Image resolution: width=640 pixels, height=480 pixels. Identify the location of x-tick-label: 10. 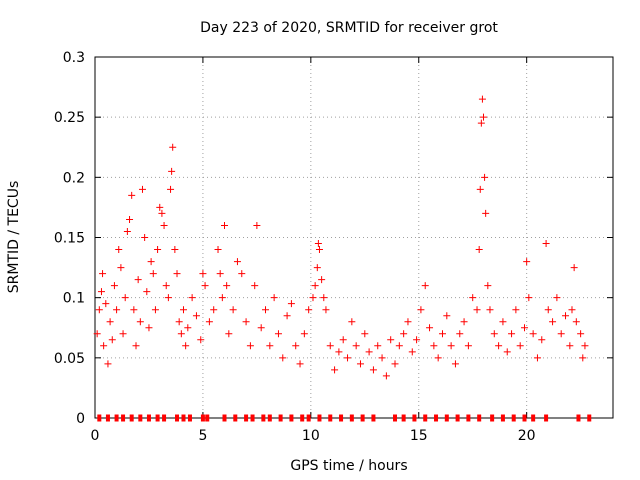
(311, 436).